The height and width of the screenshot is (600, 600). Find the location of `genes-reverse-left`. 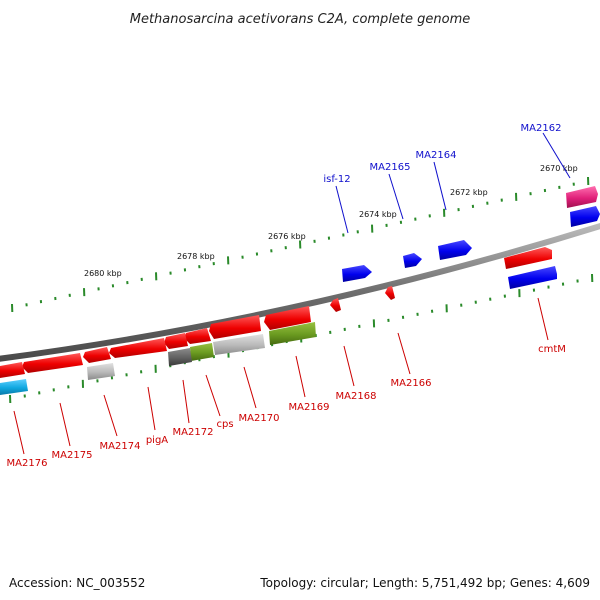

genes-reverse-left is located at coordinates (158, 350).